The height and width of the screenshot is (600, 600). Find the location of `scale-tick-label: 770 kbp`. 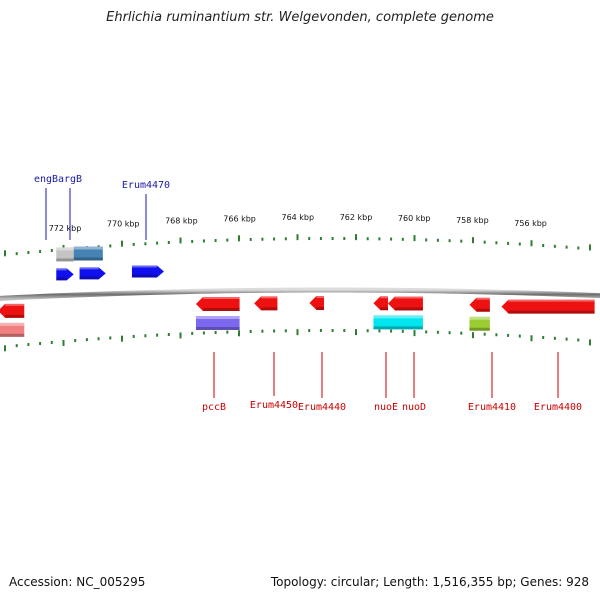

scale-tick-label: 770 kbp is located at coordinates (123, 224).